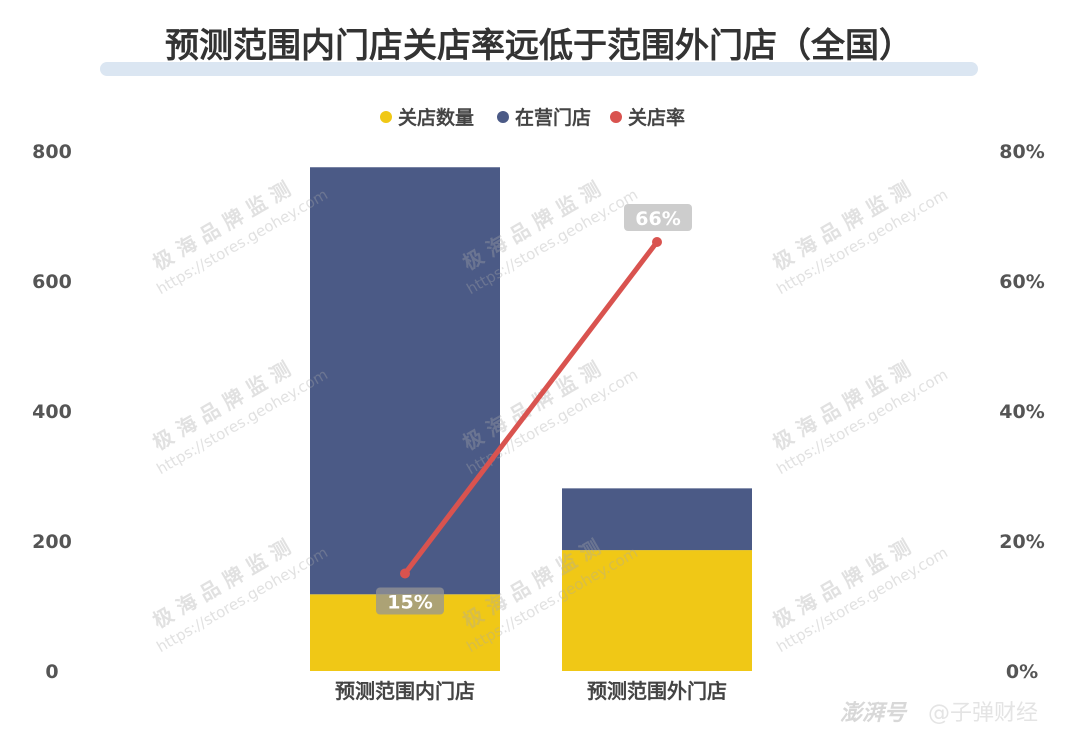 This screenshot has height=732, width=1080. I want to click on data-label: 66%, so click(657, 219).